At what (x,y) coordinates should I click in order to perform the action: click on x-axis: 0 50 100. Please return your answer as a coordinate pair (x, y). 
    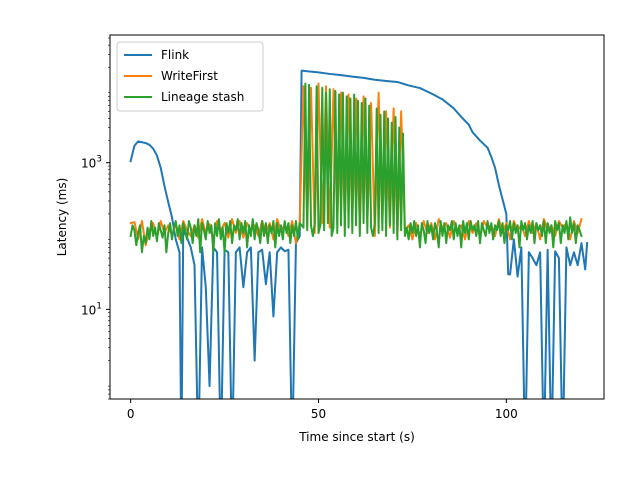
    Looking at the image, I should click on (322, 410).